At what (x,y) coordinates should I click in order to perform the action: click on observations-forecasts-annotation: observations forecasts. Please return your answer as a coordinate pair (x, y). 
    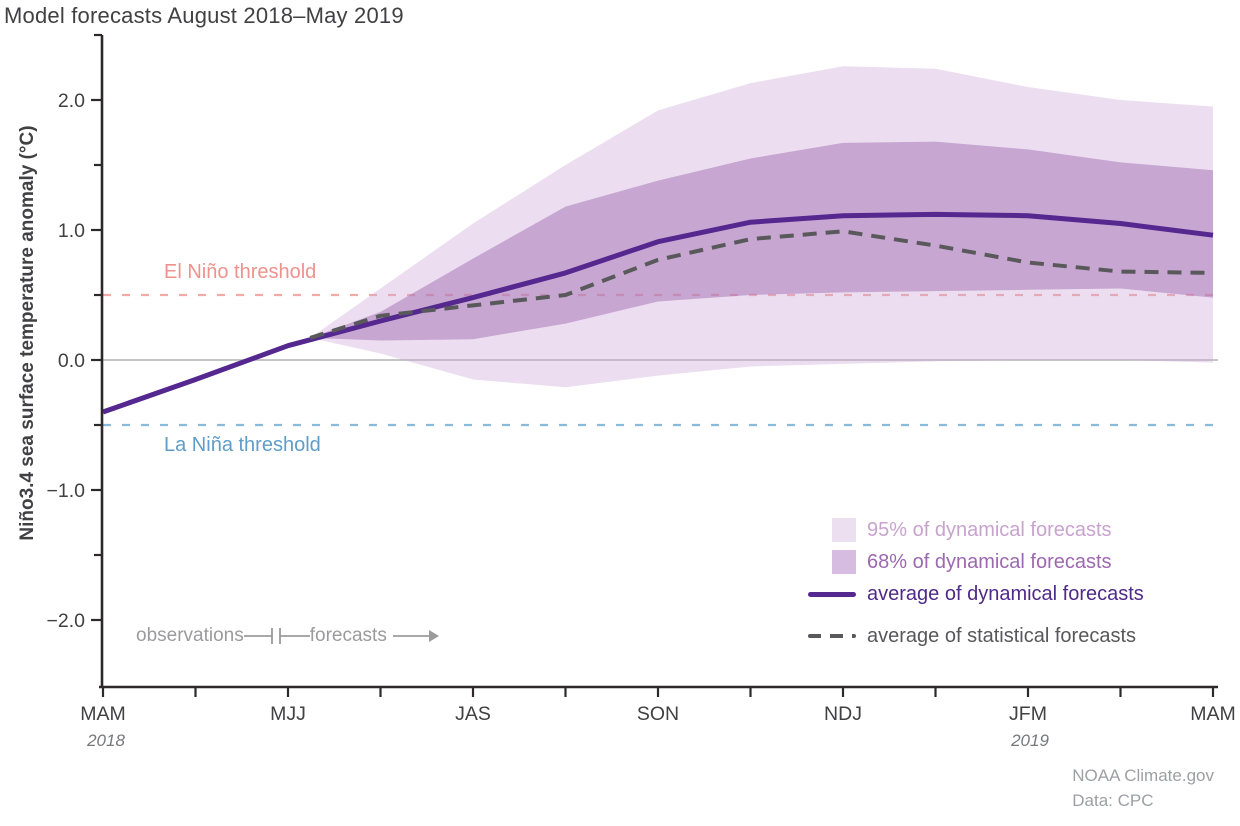
    Looking at the image, I should click on (287, 636).